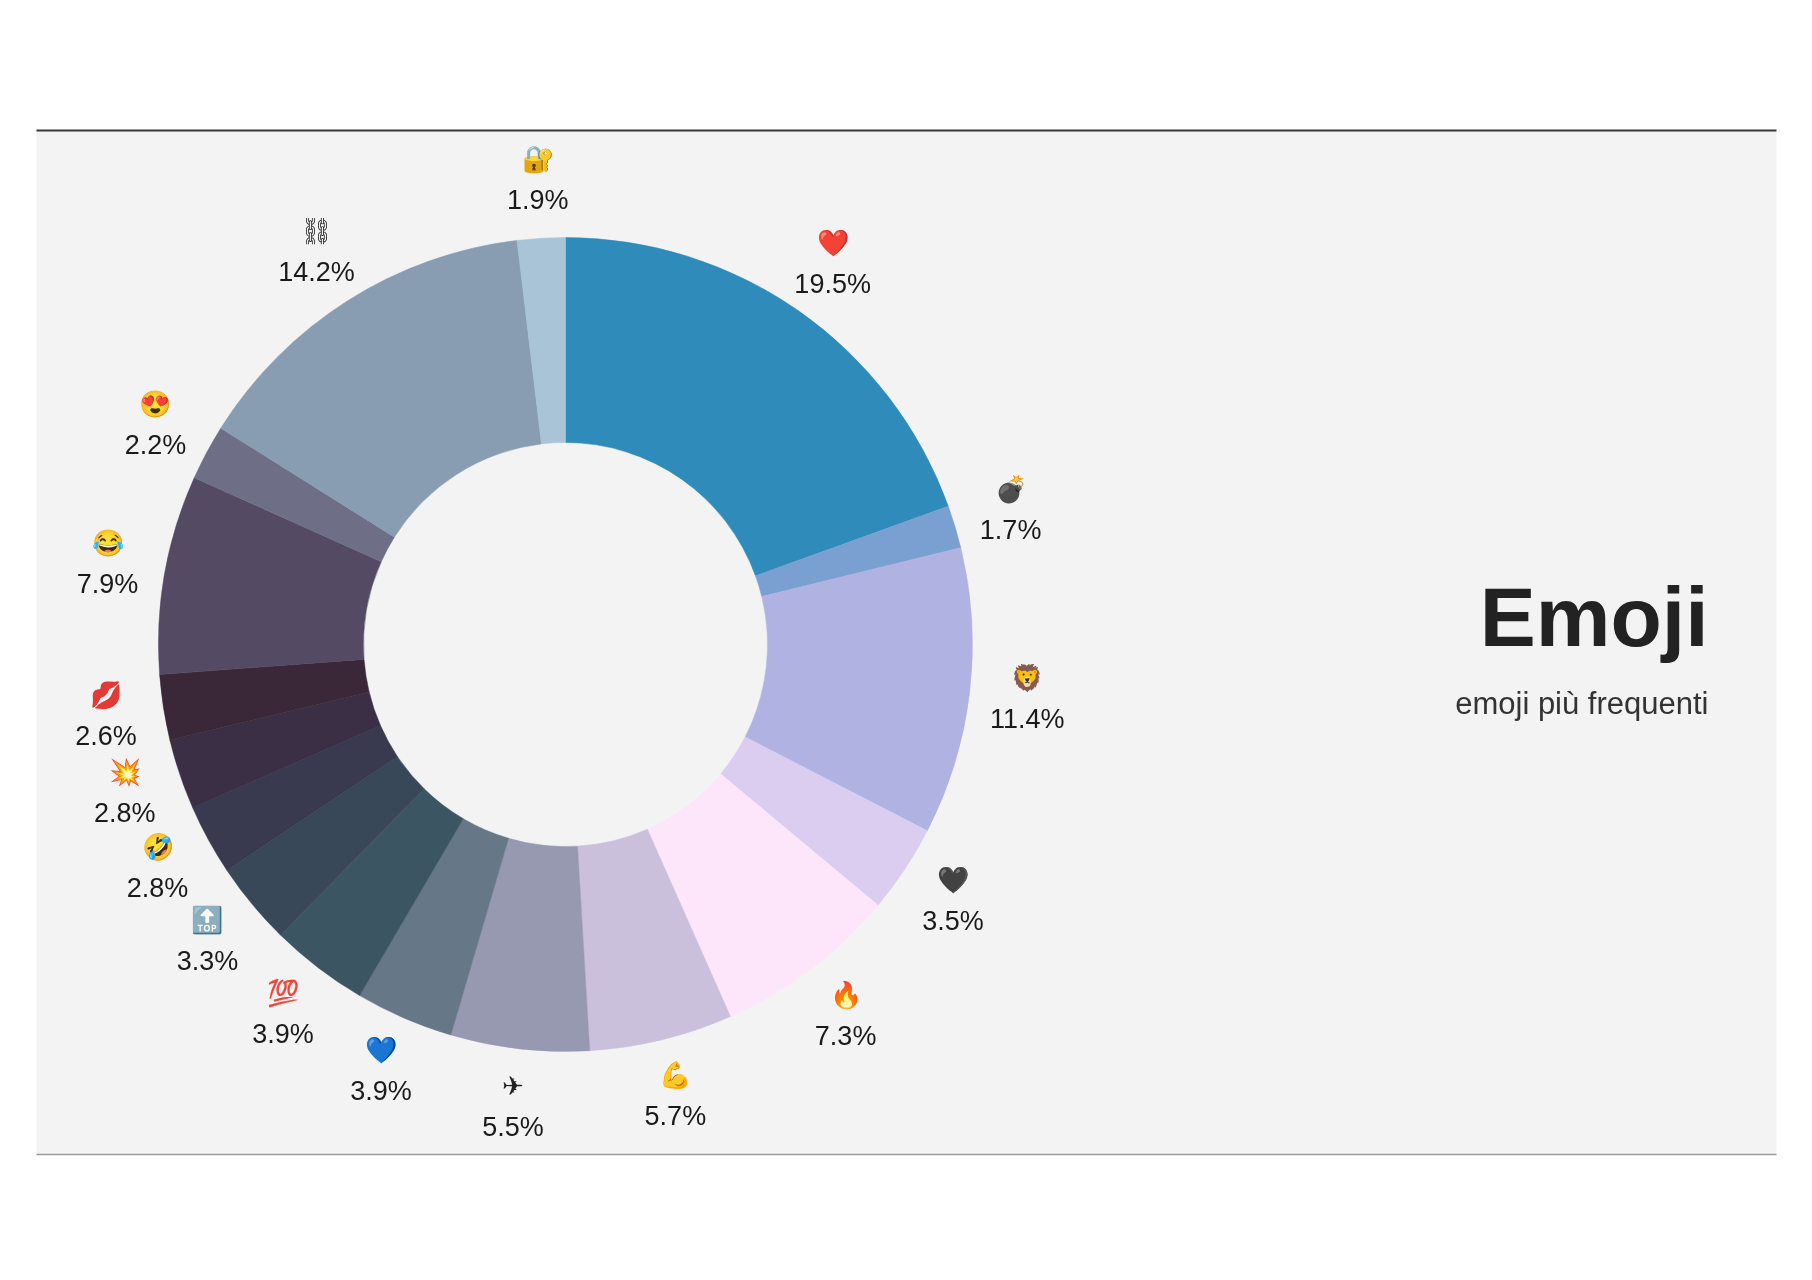 The image size is (1812, 1280). Describe the element at coordinates (1594, 616) in the screenshot. I see `text: Emoji` at that location.